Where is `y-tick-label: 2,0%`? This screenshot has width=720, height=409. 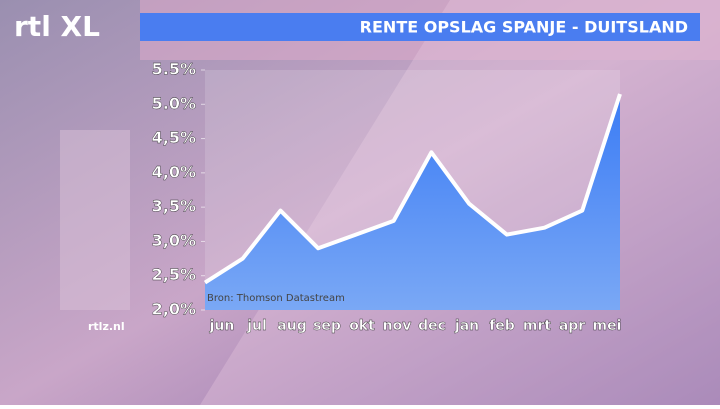
y-tick-label: 2,0% is located at coordinates (174, 309).